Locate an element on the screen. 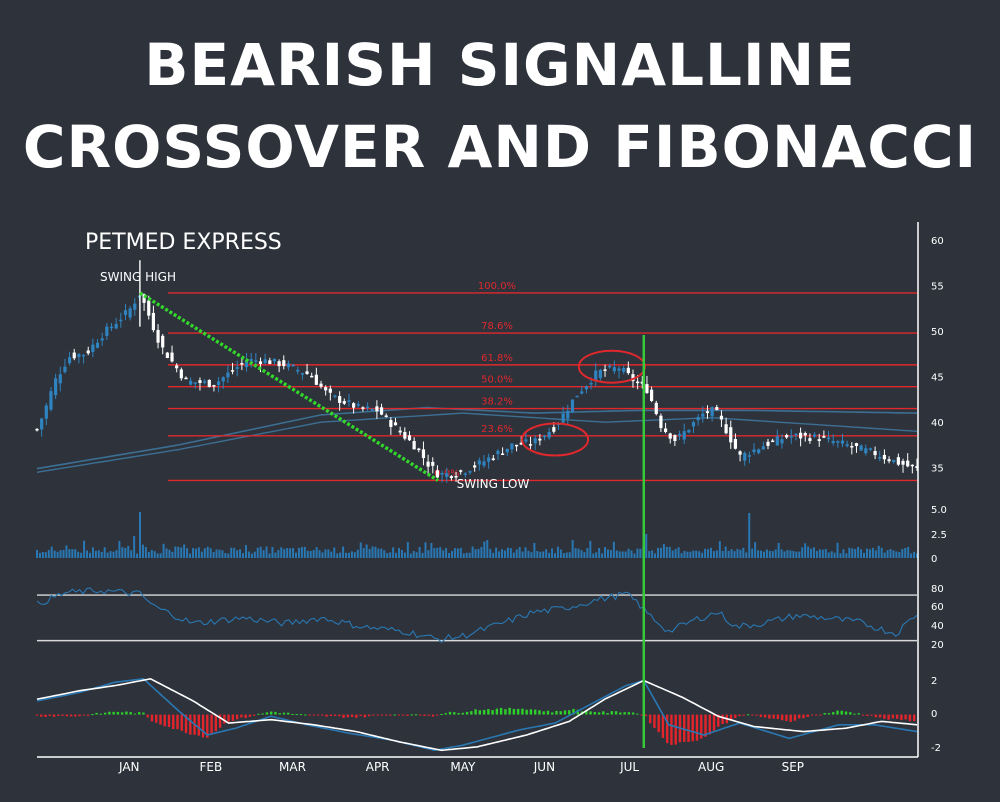  macd-panel: 2 0 -2 is located at coordinates (488, 715).